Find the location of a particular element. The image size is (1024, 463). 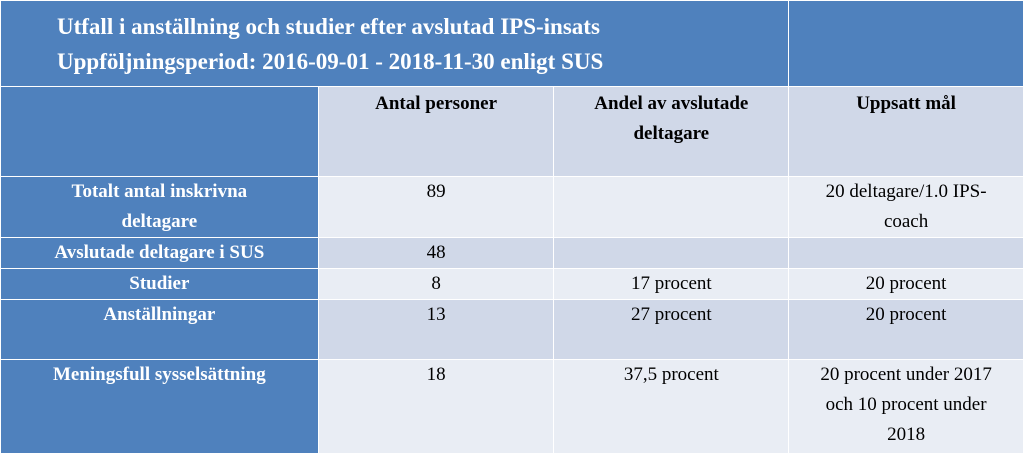

row-label: Totalt antal inskrivna deltagare is located at coordinates (159, 207).